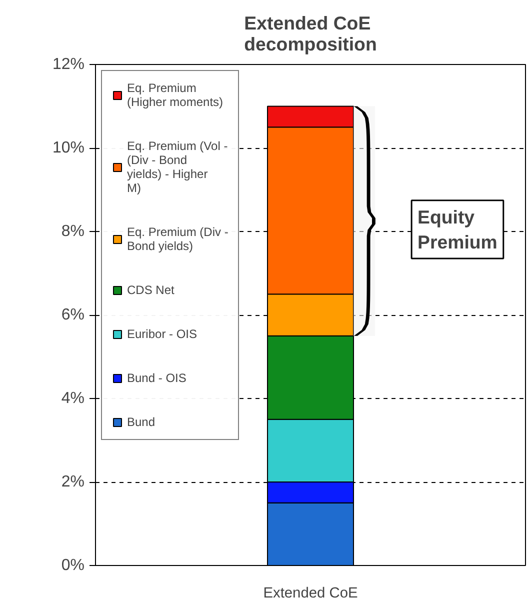 Image resolution: width=531 pixels, height=605 pixels. Describe the element at coordinates (310, 594) in the screenshot. I see `x-tick-label: Extended CoE` at that location.